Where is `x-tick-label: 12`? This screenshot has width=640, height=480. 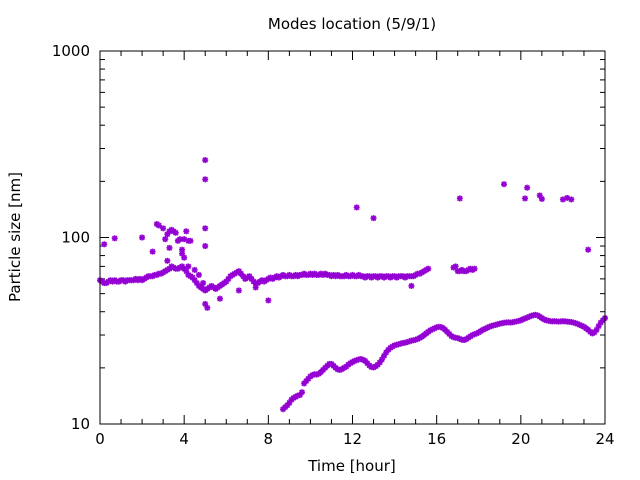
x-tick-label: 12 is located at coordinates (352, 439).